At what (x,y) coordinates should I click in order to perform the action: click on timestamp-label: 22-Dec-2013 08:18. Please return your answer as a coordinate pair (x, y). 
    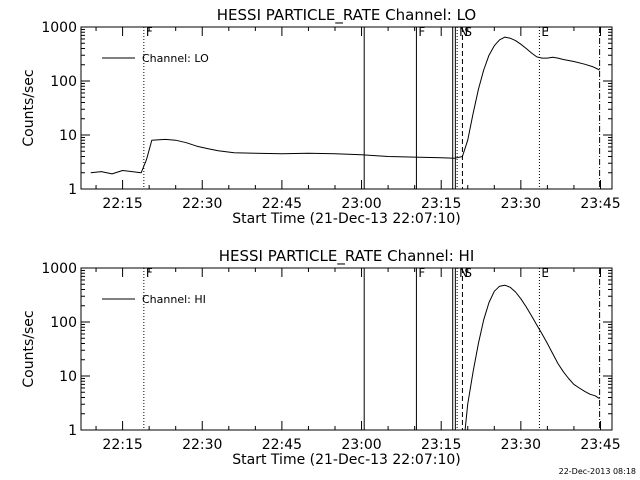
    Looking at the image, I should click on (597, 471).